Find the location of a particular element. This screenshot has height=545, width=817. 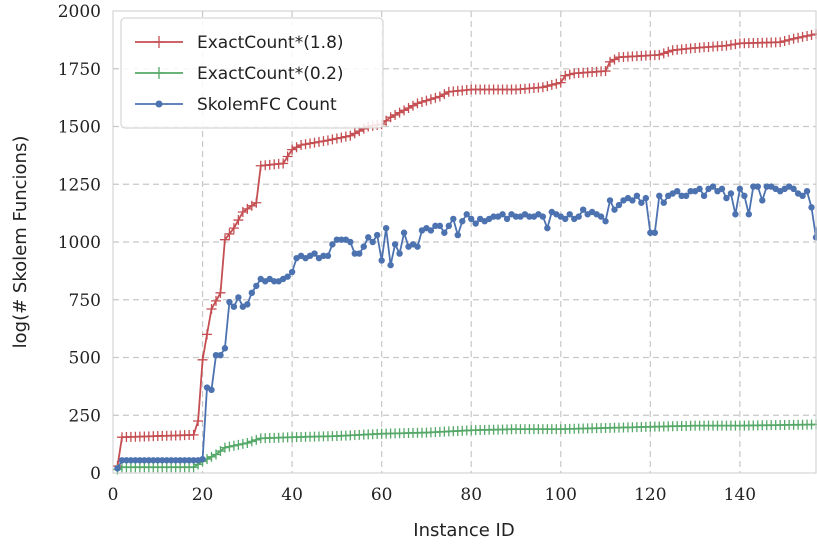

y-tick-label: 1500 is located at coordinates (79, 128).